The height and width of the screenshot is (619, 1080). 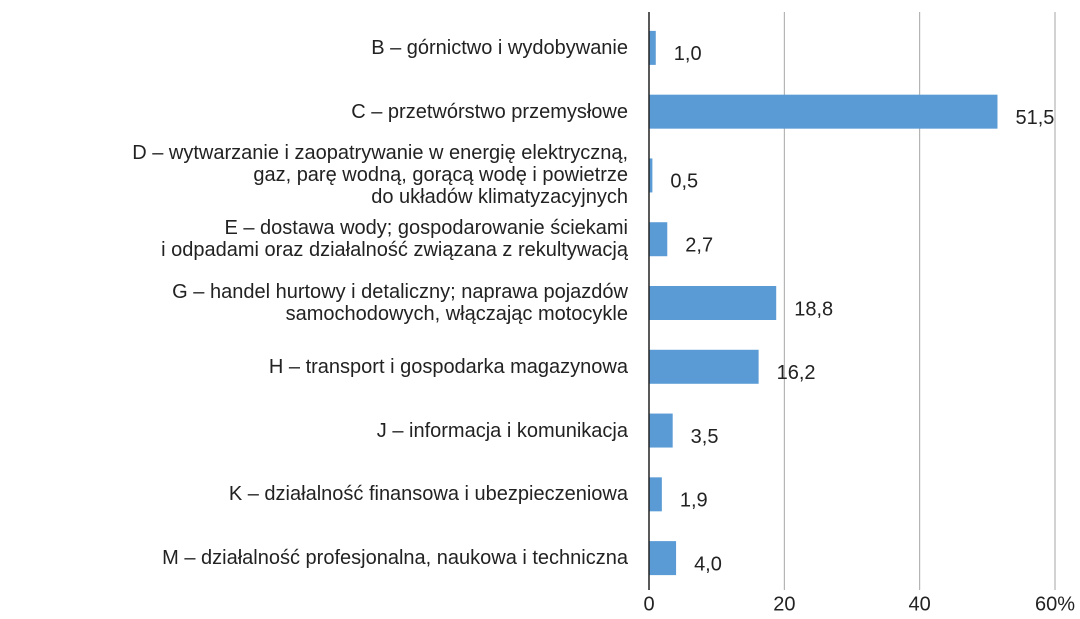 What do you see at coordinates (489, 111) in the screenshot?
I see `y-tick-label: C – przetwórstwo przemysłowe` at bounding box center [489, 111].